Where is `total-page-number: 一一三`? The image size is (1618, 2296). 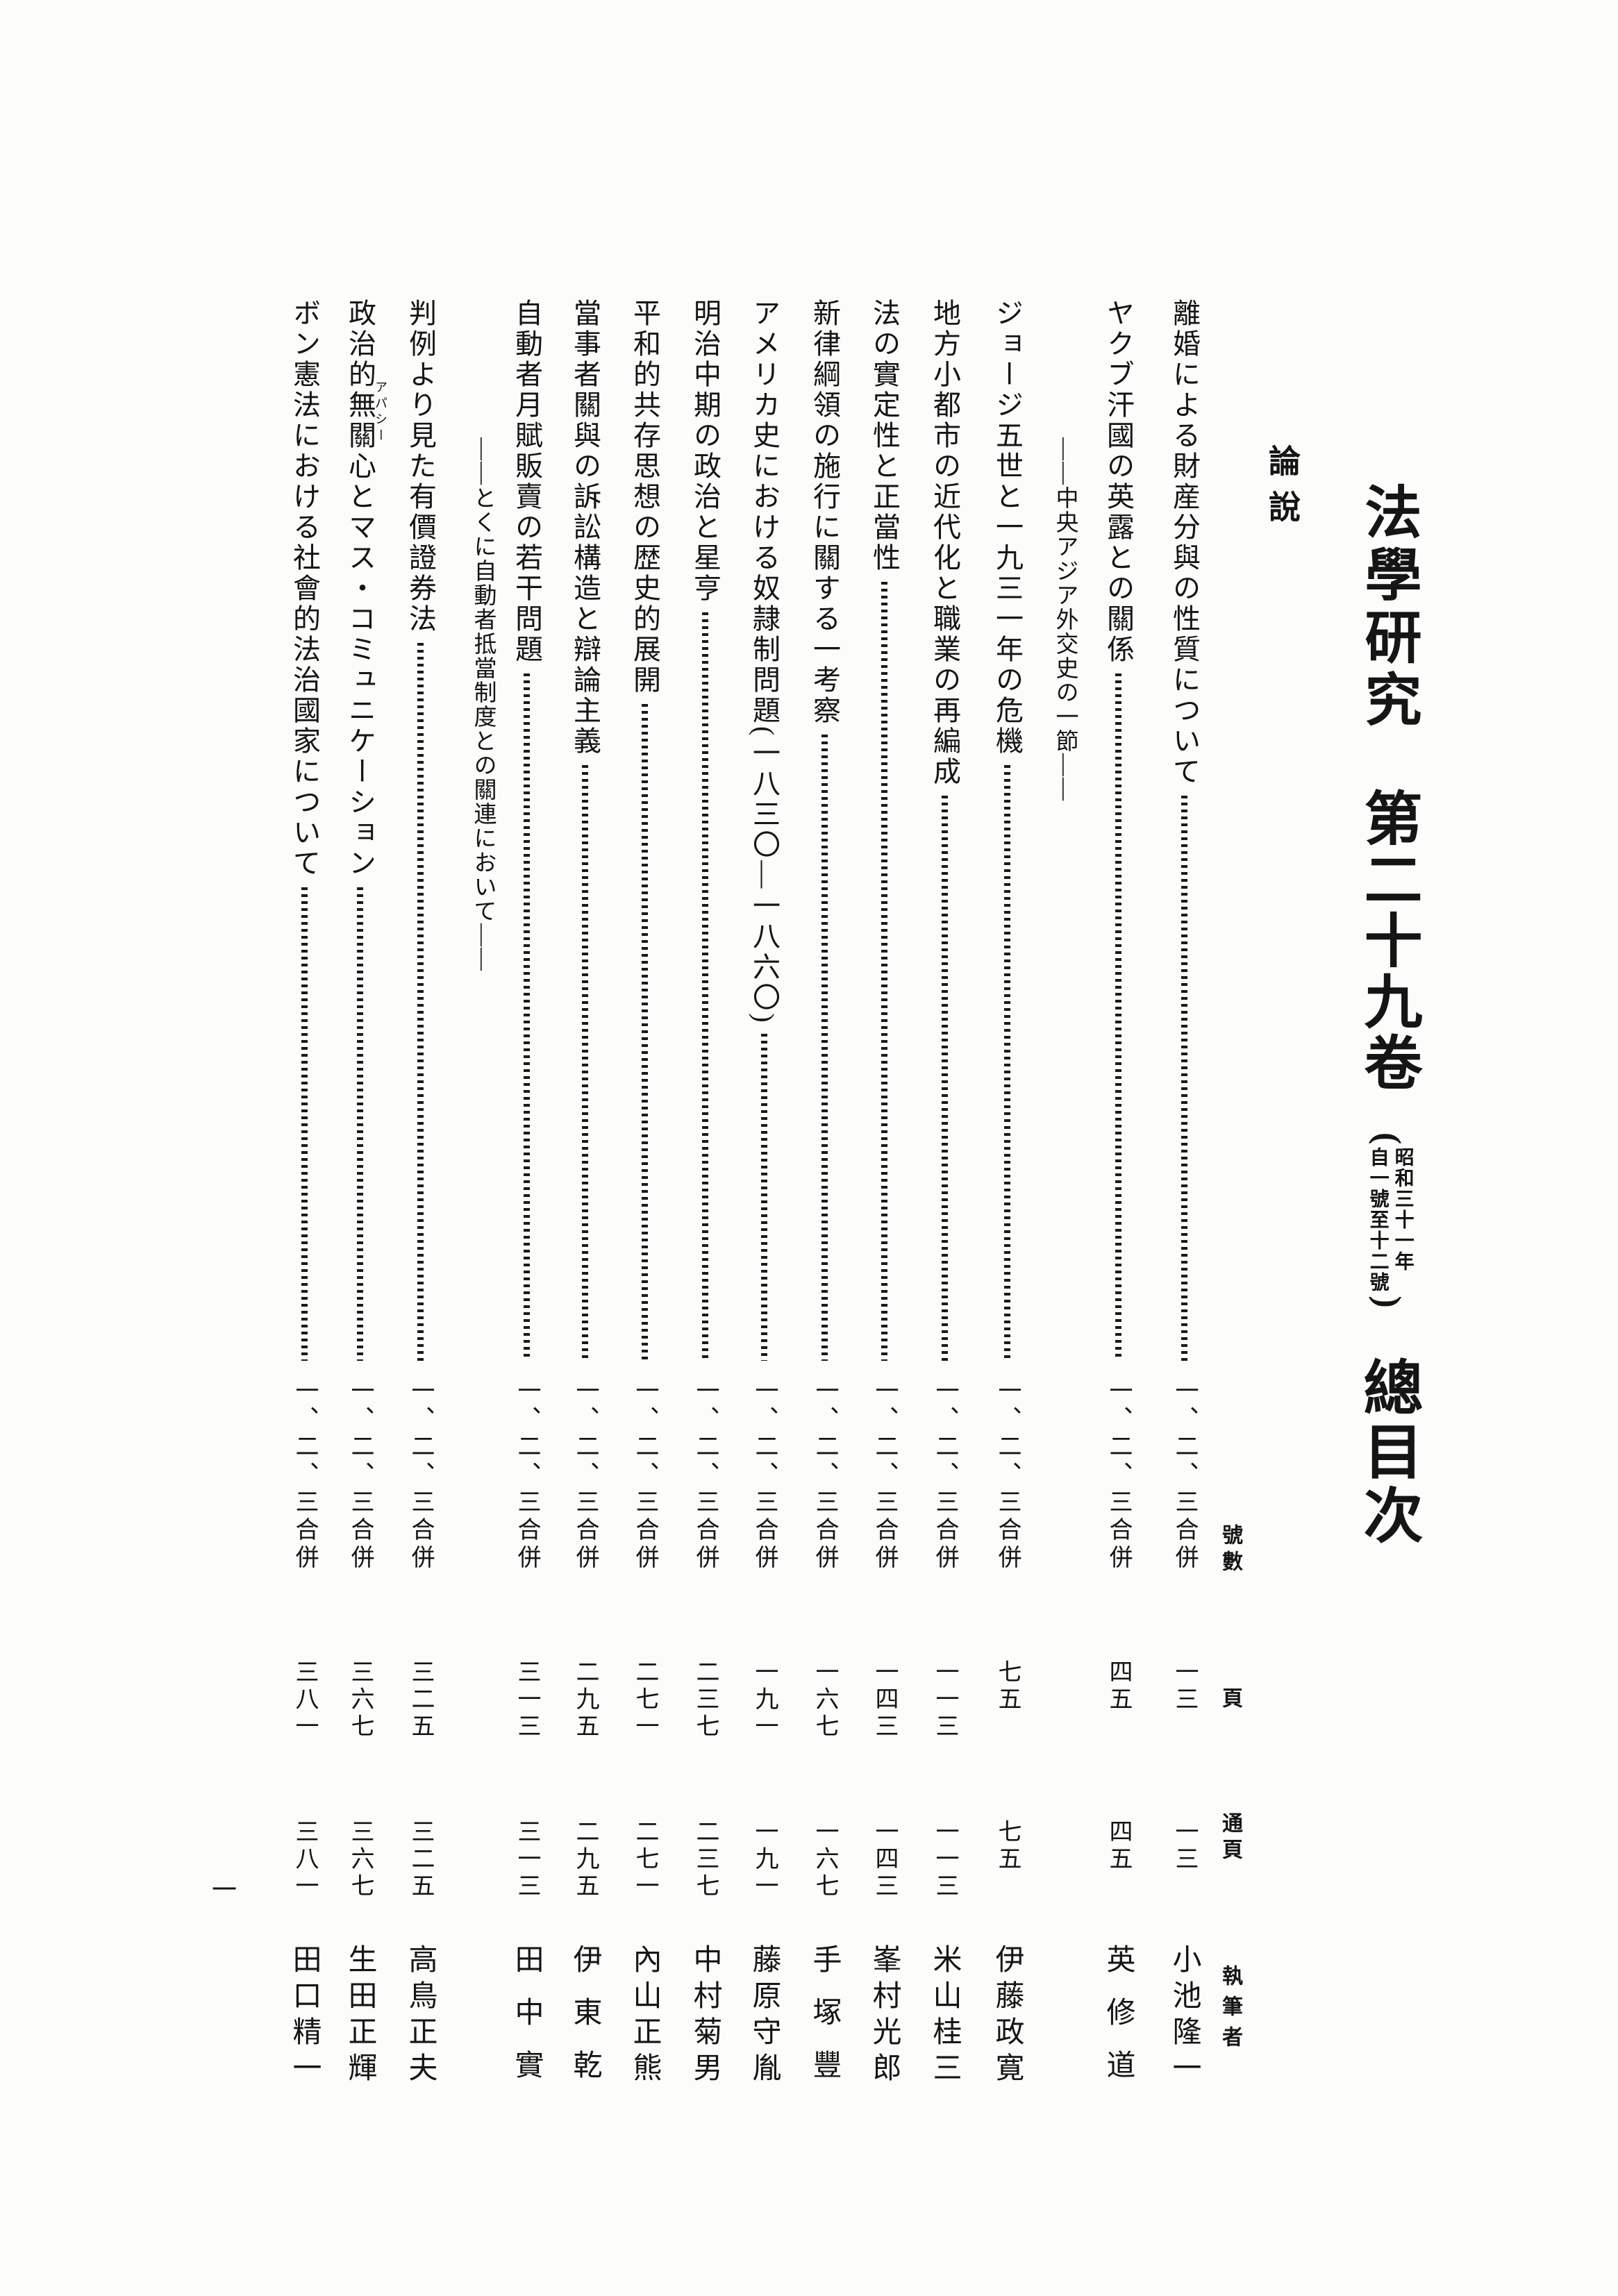
total-page-number: 一一三 is located at coordinates (945, 1859).